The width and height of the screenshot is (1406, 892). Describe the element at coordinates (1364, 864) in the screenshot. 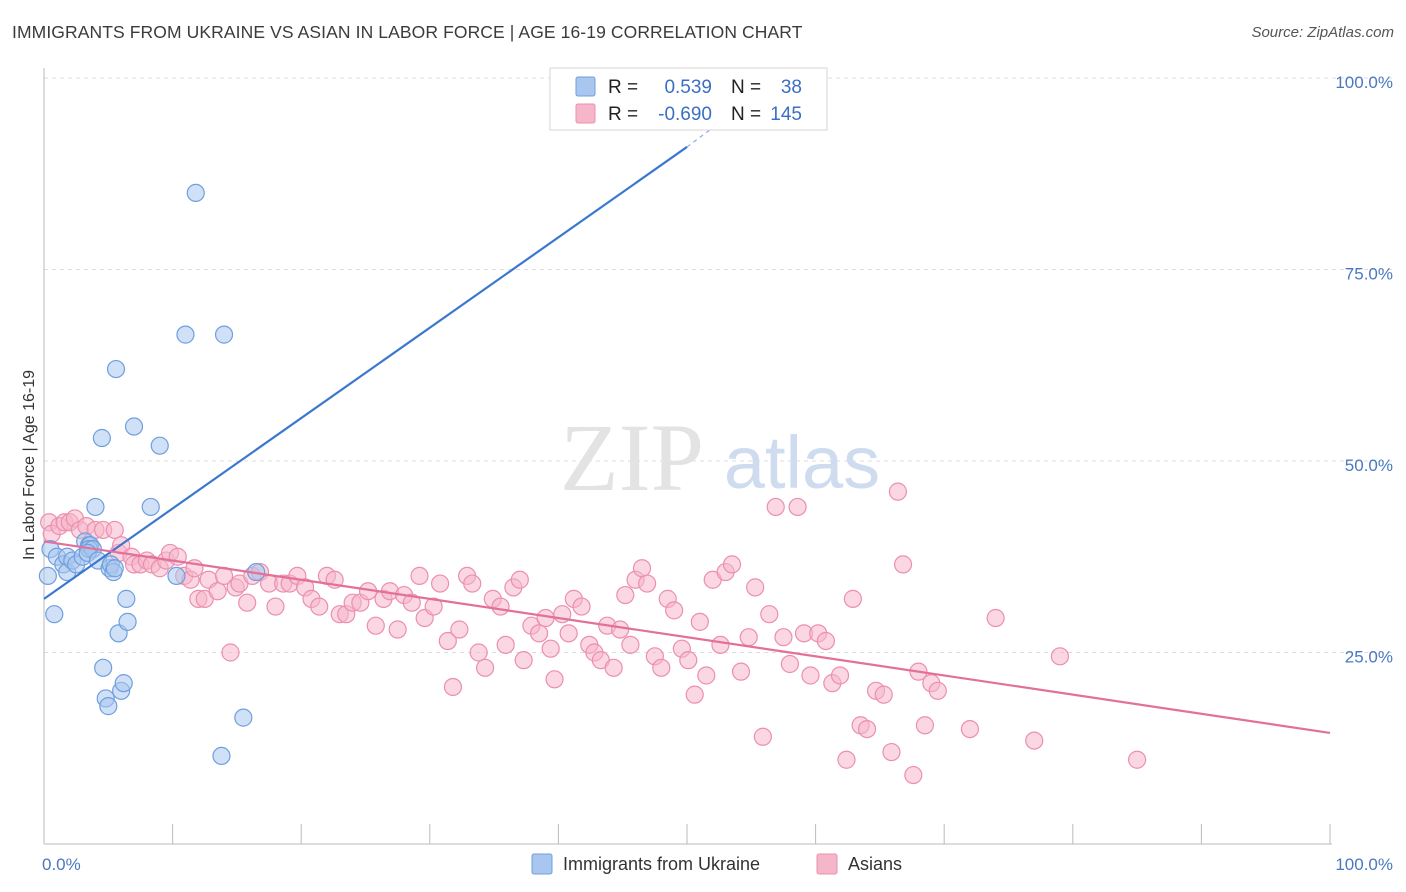

I see `x-tick-label-max: 100.0%` at that location.